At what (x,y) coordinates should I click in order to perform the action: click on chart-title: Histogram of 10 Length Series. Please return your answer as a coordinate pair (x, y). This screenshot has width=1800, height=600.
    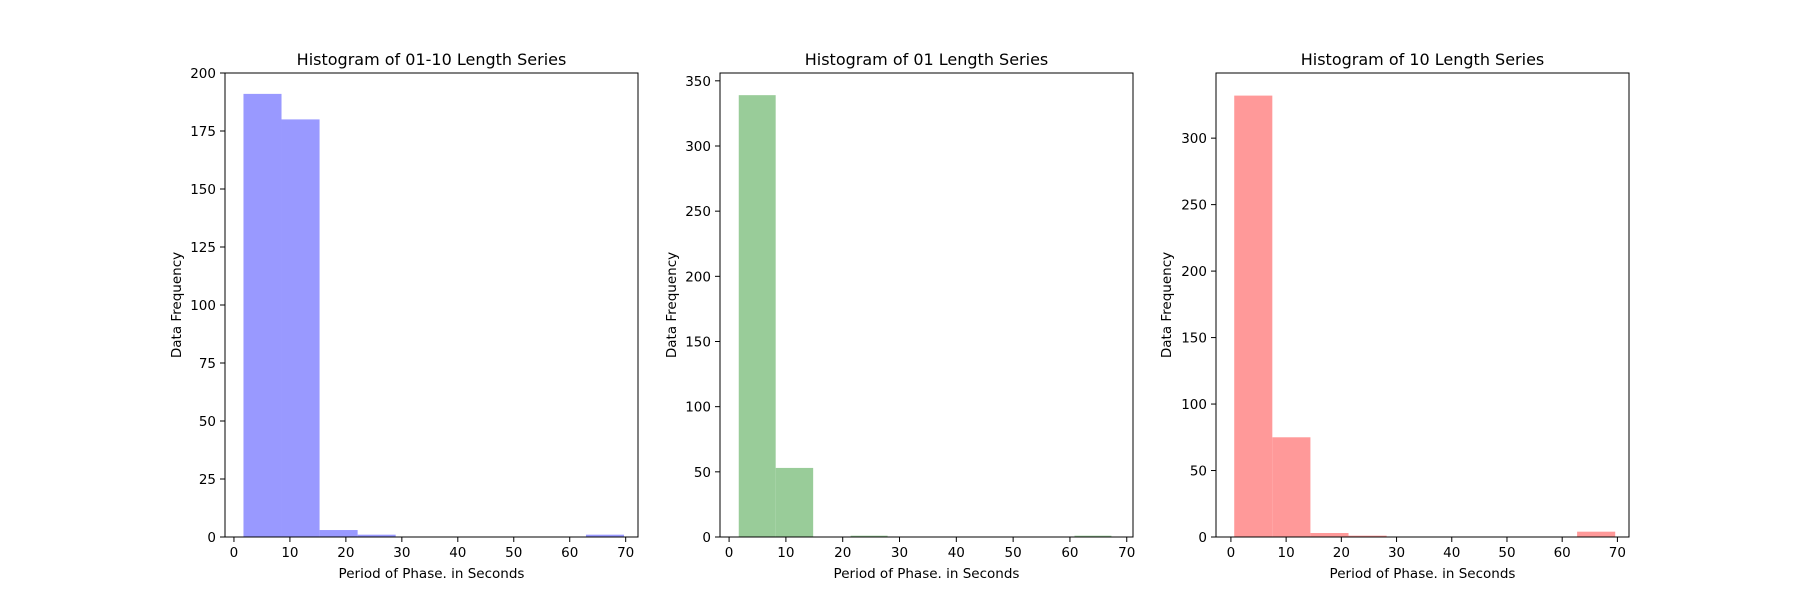
    Looking at the image, I should click on (1423, 59).